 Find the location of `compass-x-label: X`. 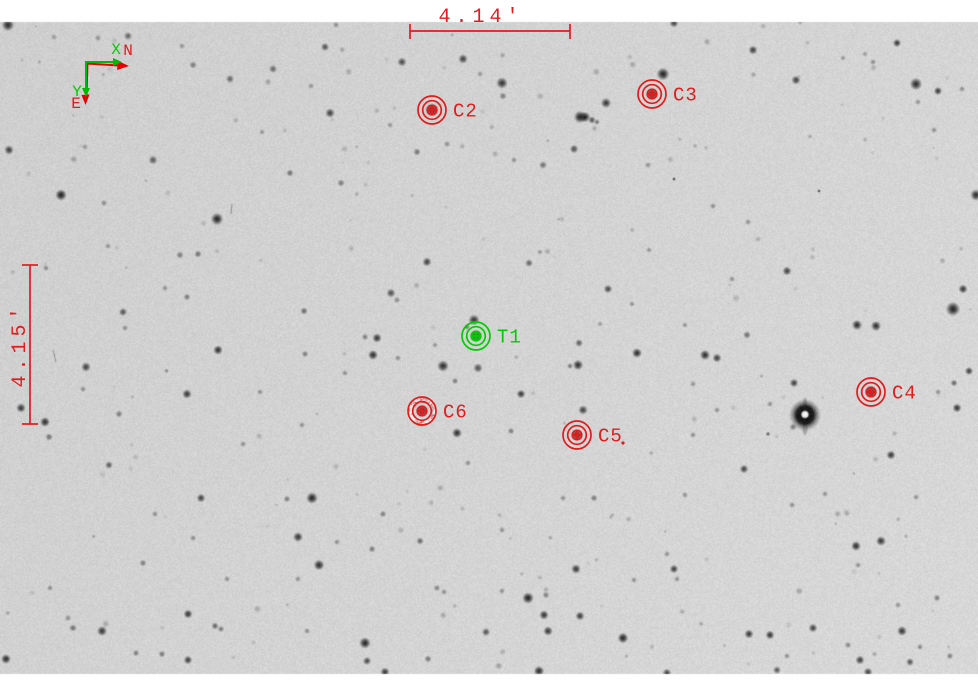

compass-x-label: X is located at coordinates (116, 50).